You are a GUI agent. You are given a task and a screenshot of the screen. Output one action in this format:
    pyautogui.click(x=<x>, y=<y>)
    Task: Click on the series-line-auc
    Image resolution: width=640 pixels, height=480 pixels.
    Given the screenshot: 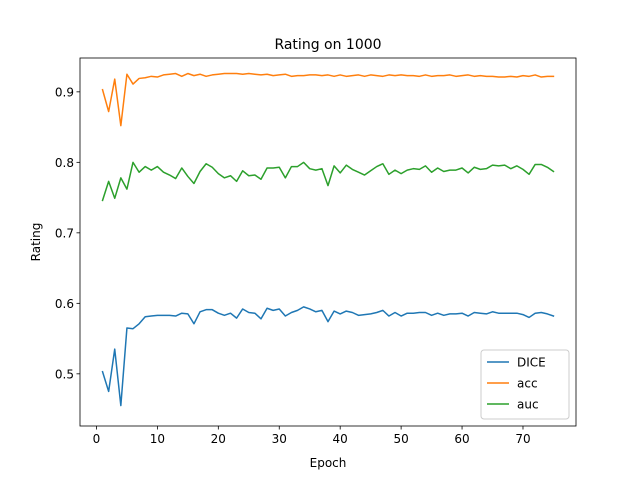 What is the action you would take?
    pyautogui.click(x=328, y=181)
    